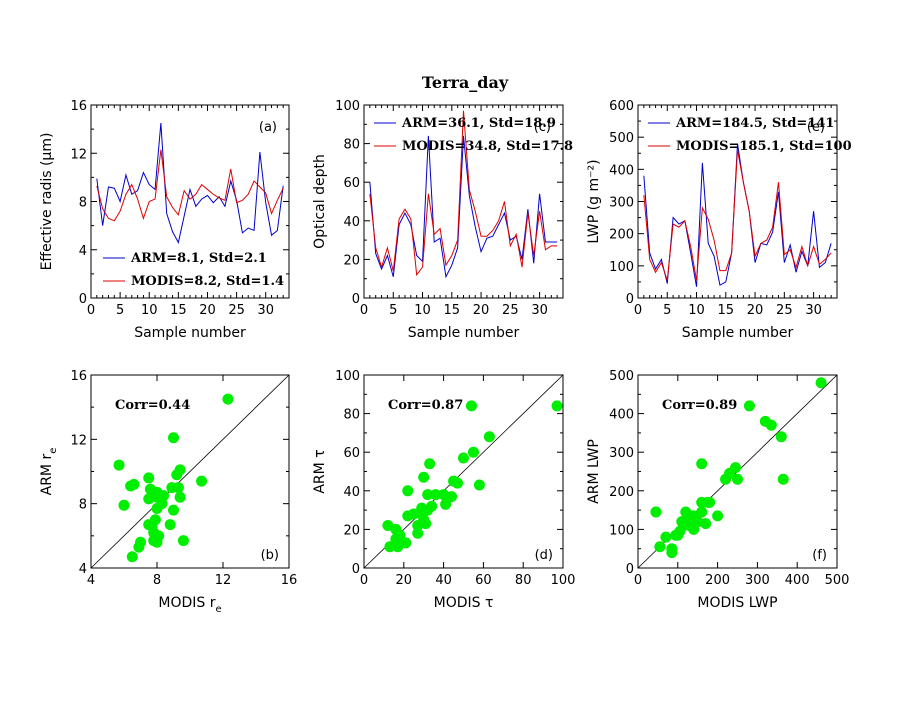 Image resolution: width=913 pixels, height=705 pixels. I want to click on x-axis-label-subscript: e, so click(218, 609).